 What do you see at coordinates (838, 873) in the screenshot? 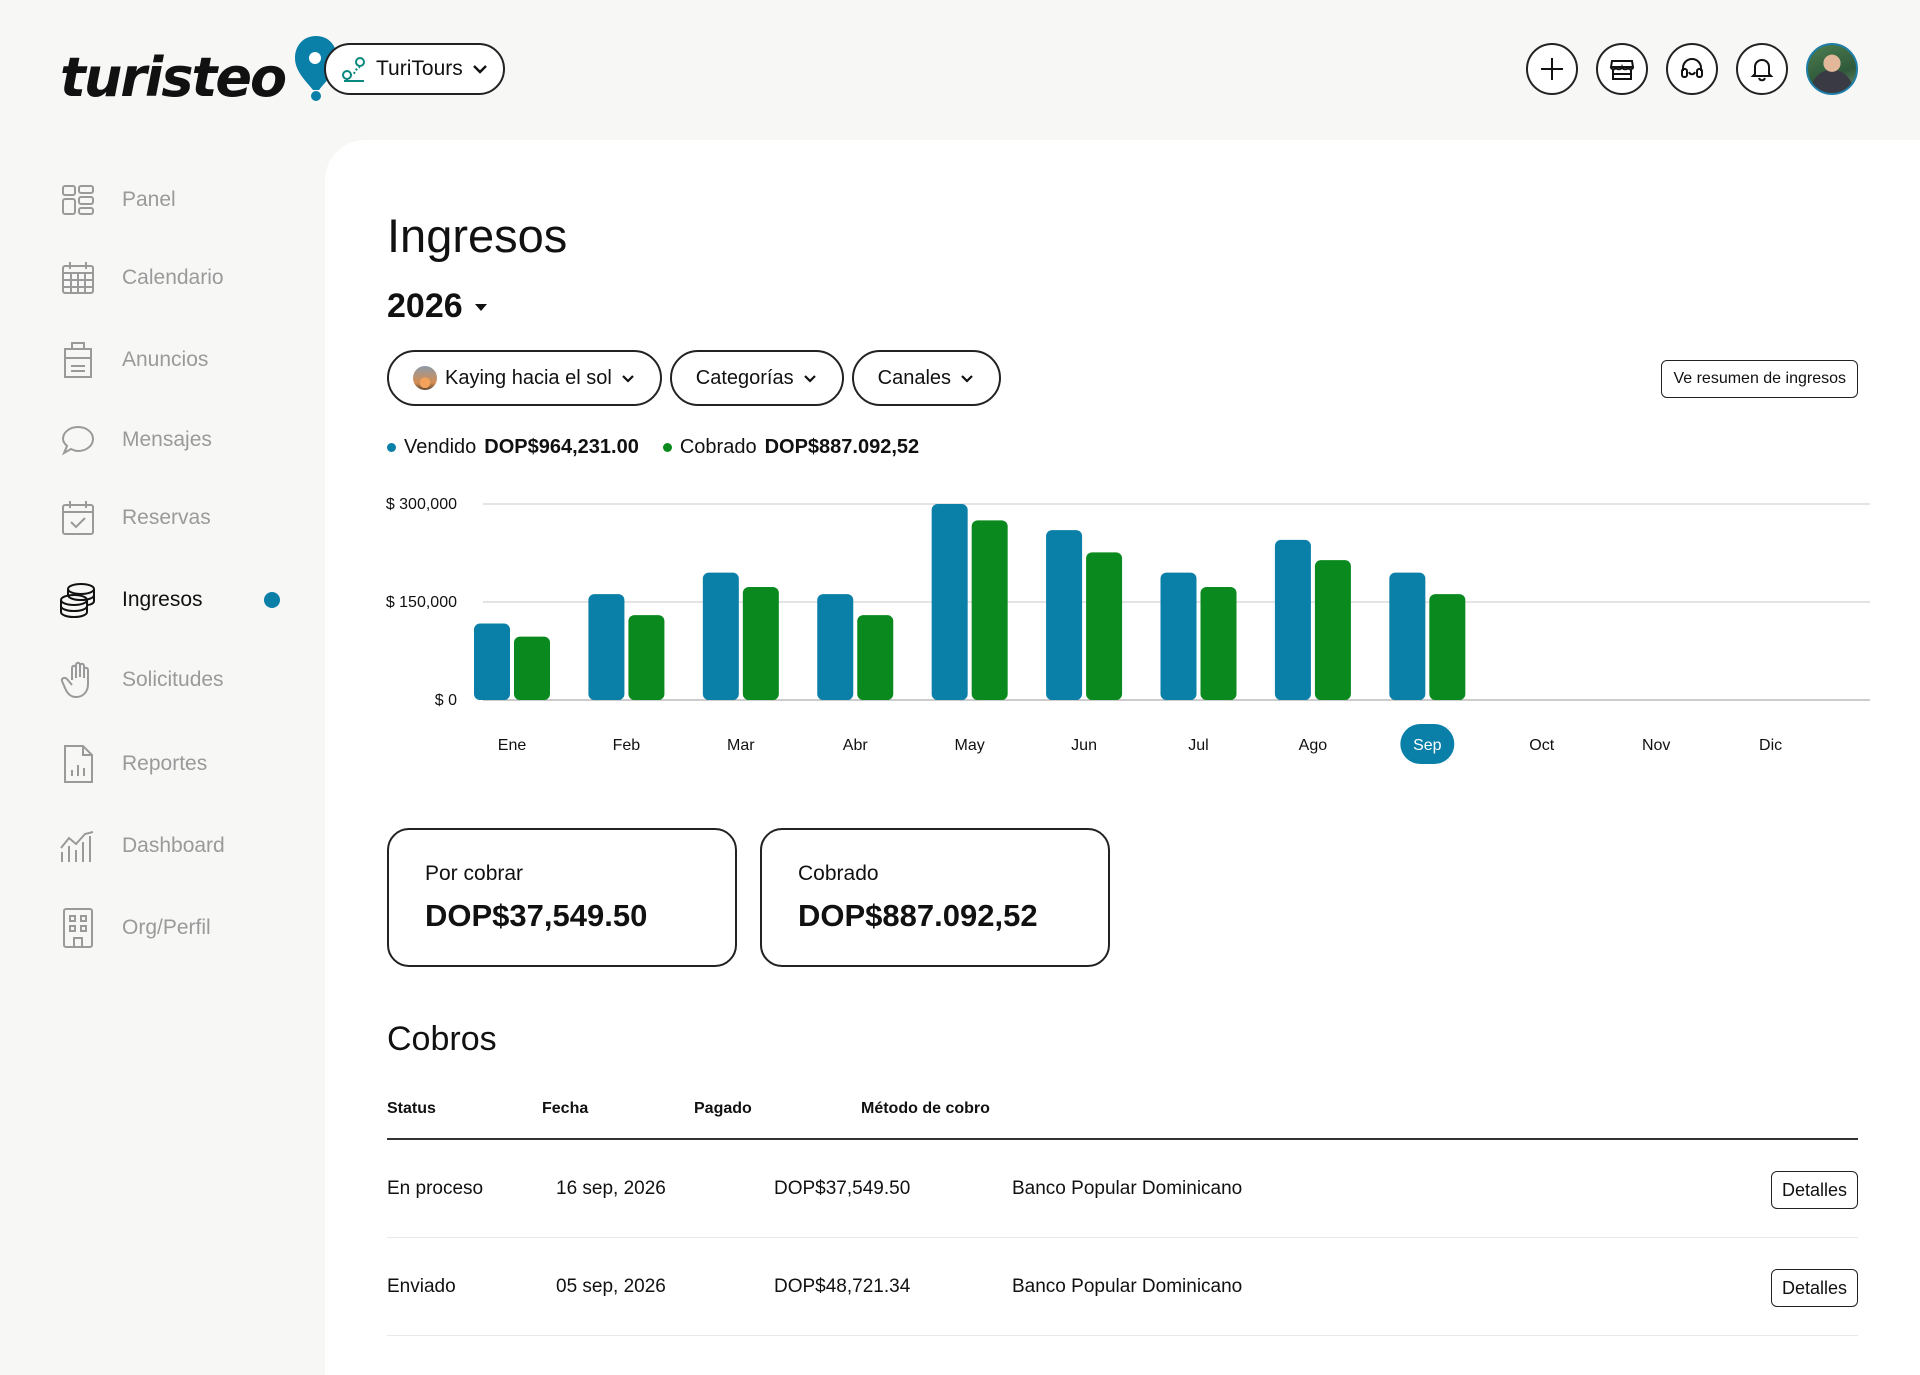
I see `card-label: Cobrado` at bounding box center [838, 873].